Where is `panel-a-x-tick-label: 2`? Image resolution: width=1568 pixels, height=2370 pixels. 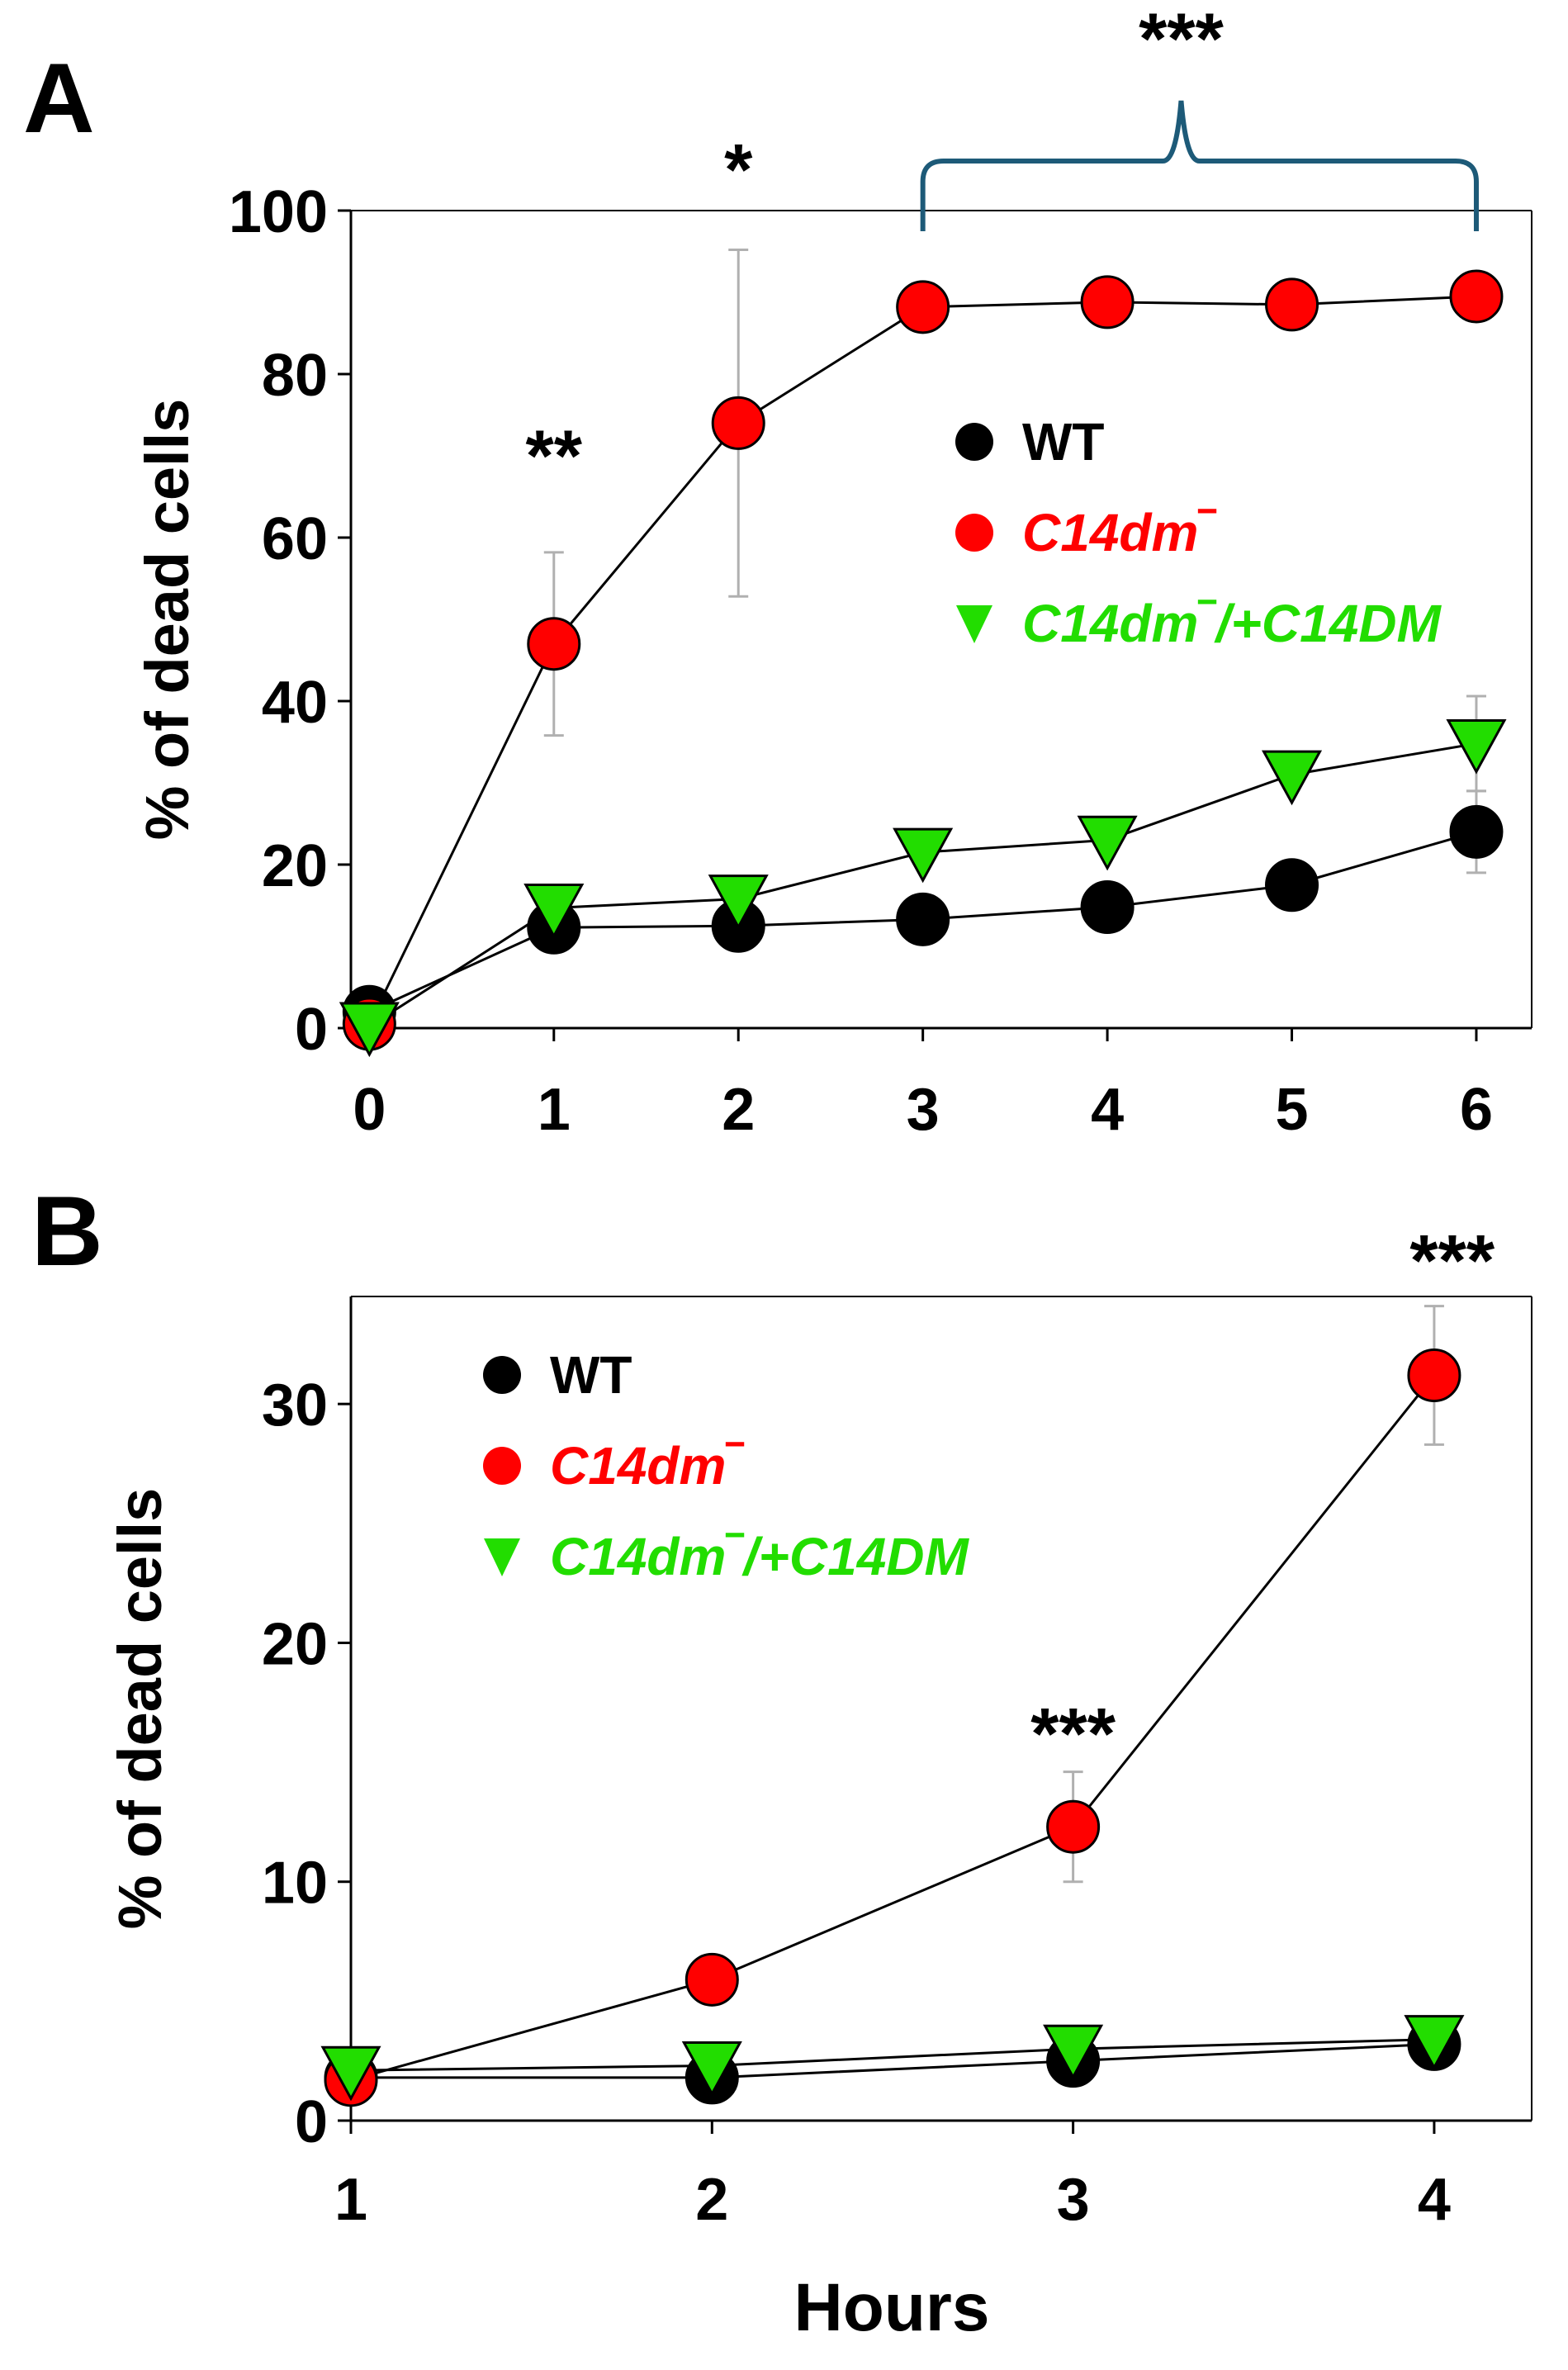
panel-a-x-tick-label: 2 is located at coordinates (738, 1110).